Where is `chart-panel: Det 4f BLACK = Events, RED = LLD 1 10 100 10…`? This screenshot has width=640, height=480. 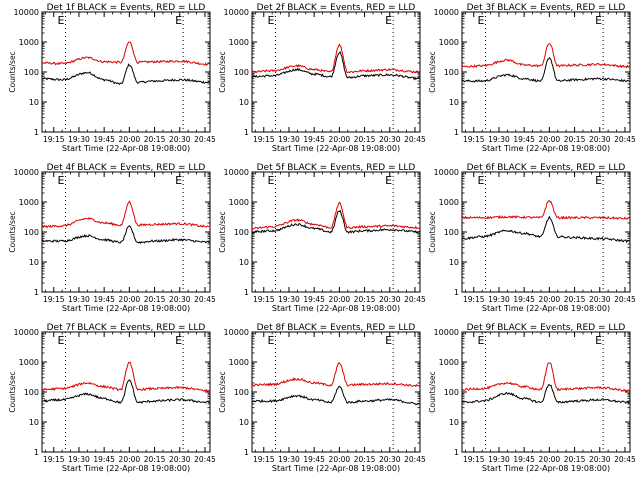 chart-panel: Det 4f BLACK = Events, RED = LLD 1 10 100 10… is located at coordinates (112, 238).